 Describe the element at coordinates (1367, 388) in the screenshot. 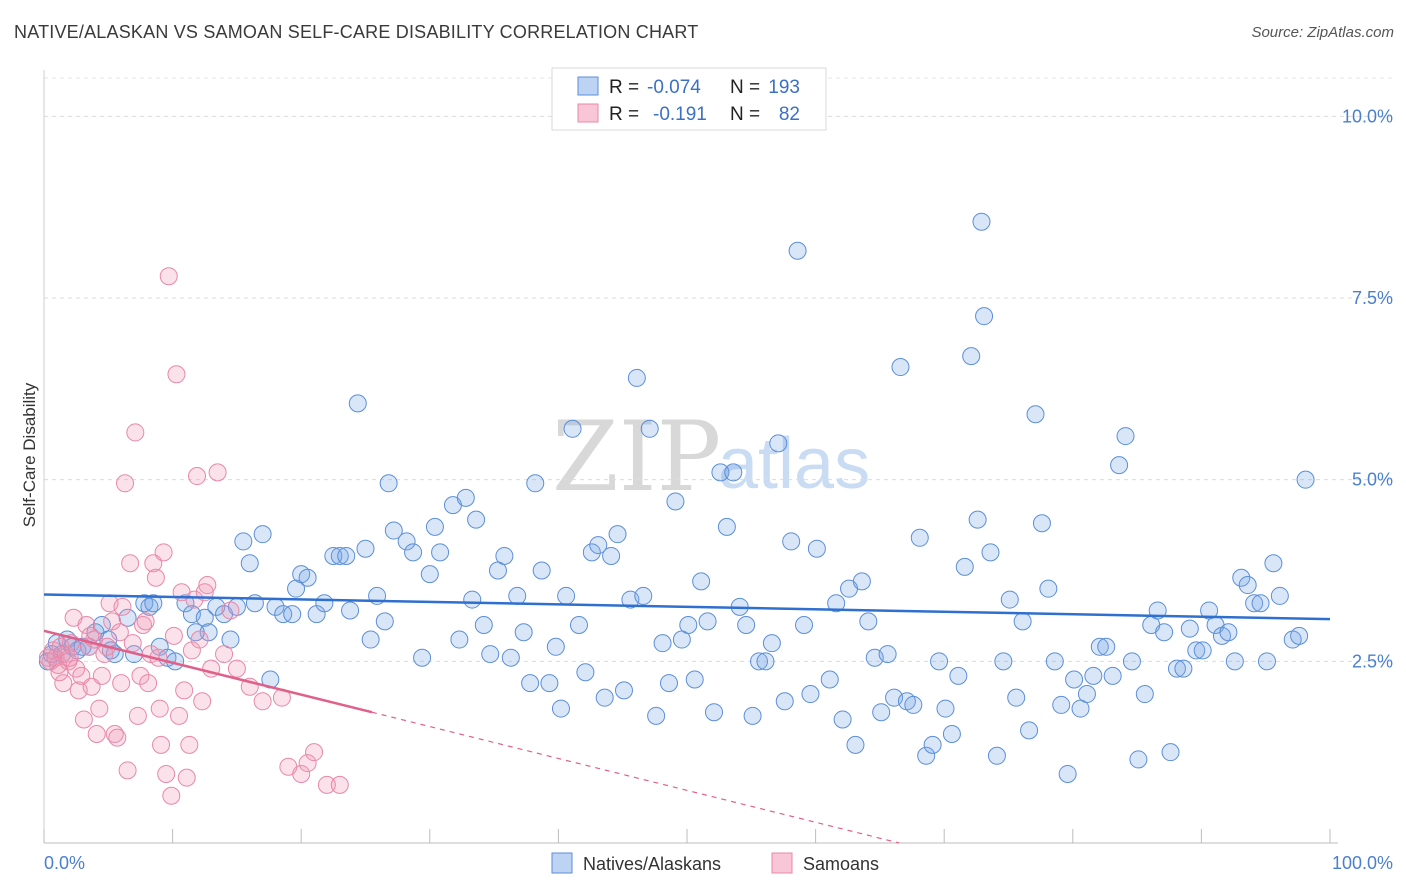

I see `y-tick-labels: 2.5% 5.0% 7.5% 10.0%` at that location.